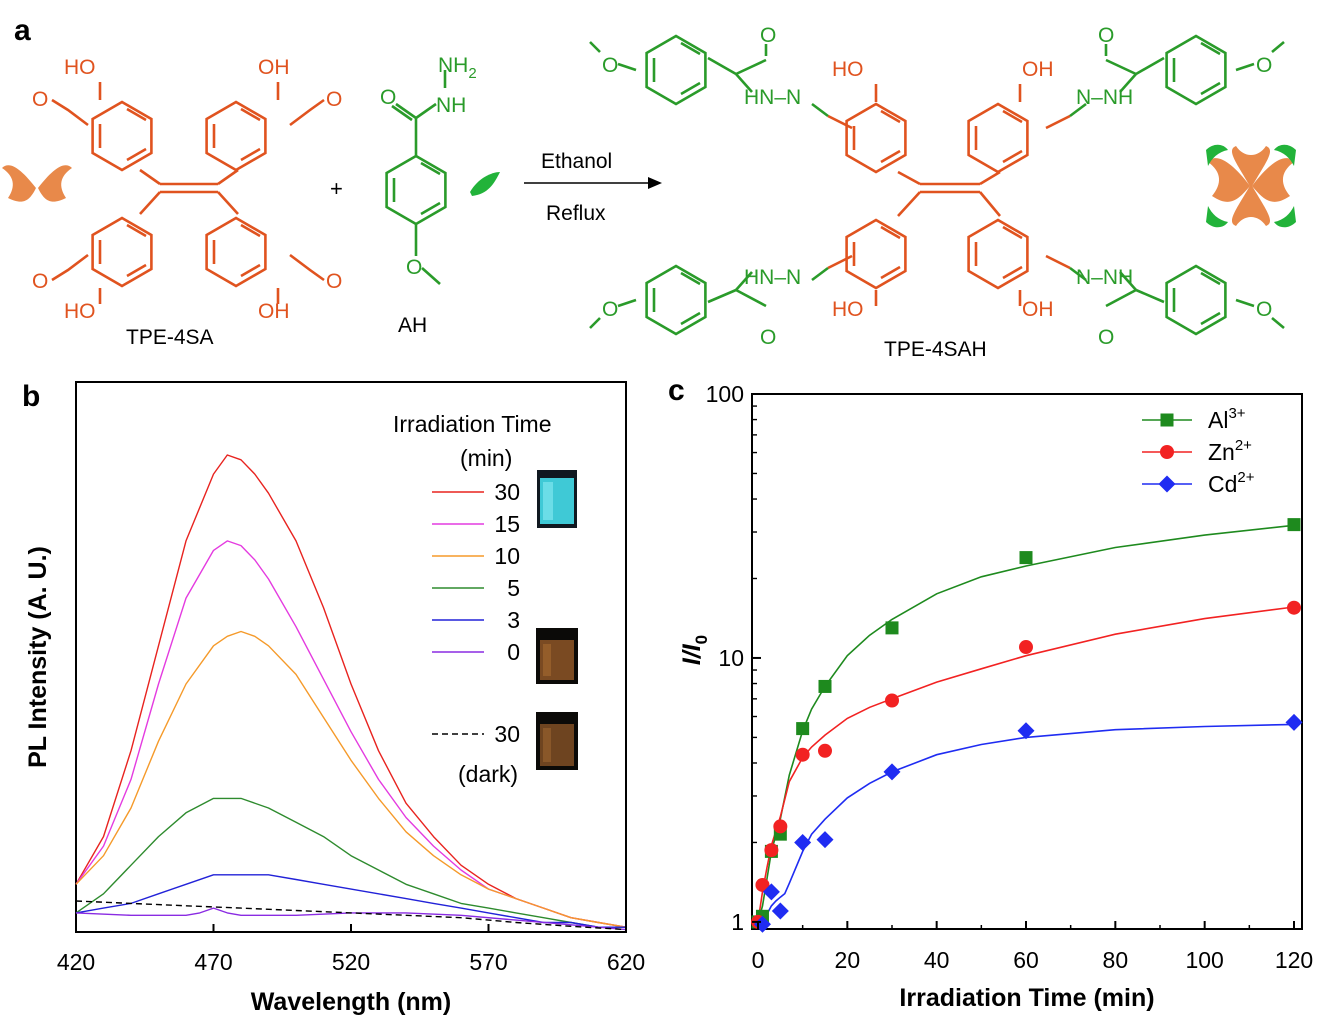 The height and width of the screenshot is (1025, 1327). I want to click on y-axis-label-c: I/I0, so click(694, 650).